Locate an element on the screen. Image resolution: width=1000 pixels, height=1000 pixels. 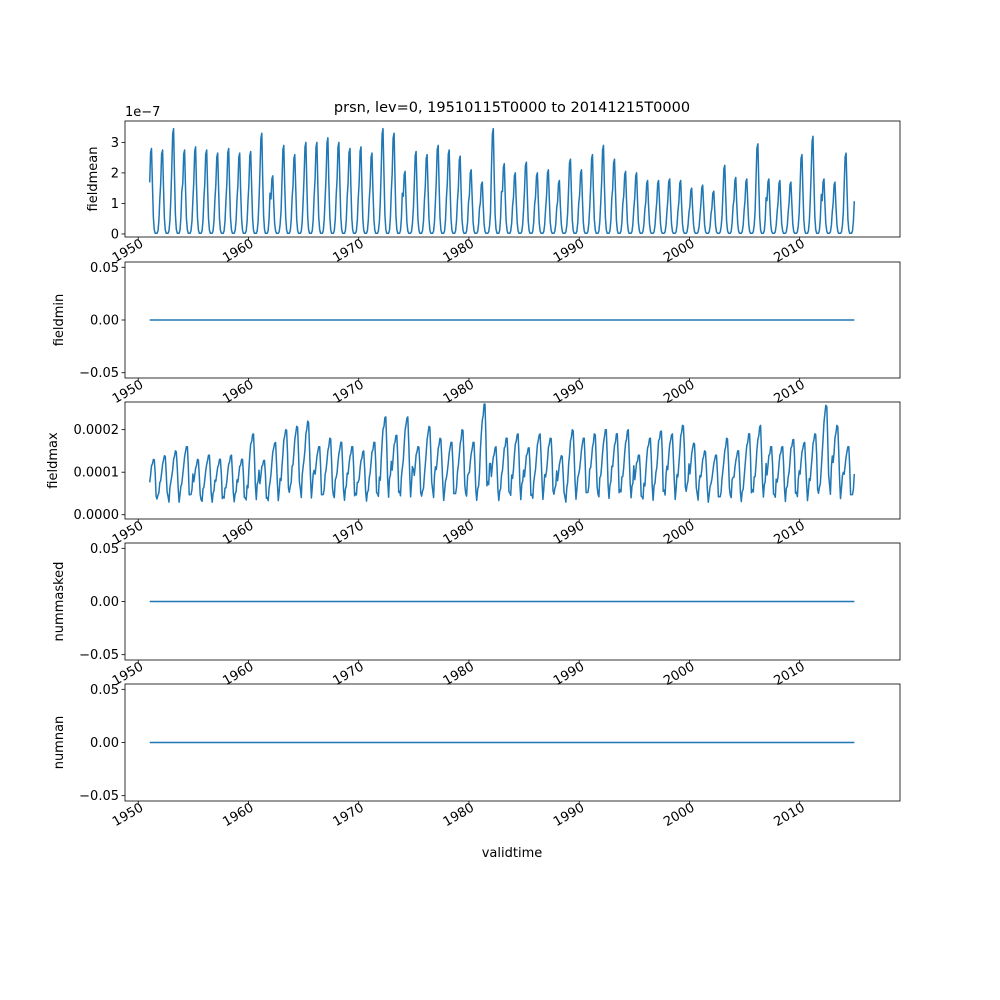
y-tick-label-fieldmean: 3 is located at coordinates (115, 143).